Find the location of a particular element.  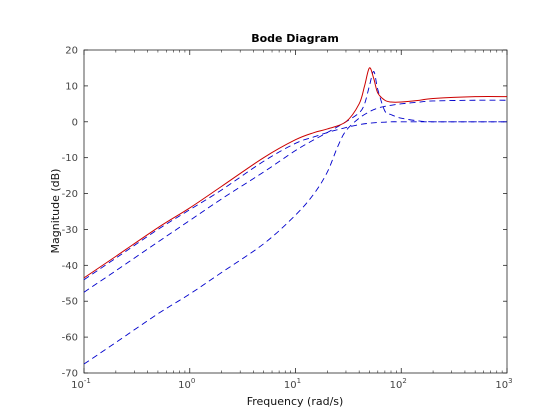

x-tick-label: 10⁰ is located at coordinates (186, 384).